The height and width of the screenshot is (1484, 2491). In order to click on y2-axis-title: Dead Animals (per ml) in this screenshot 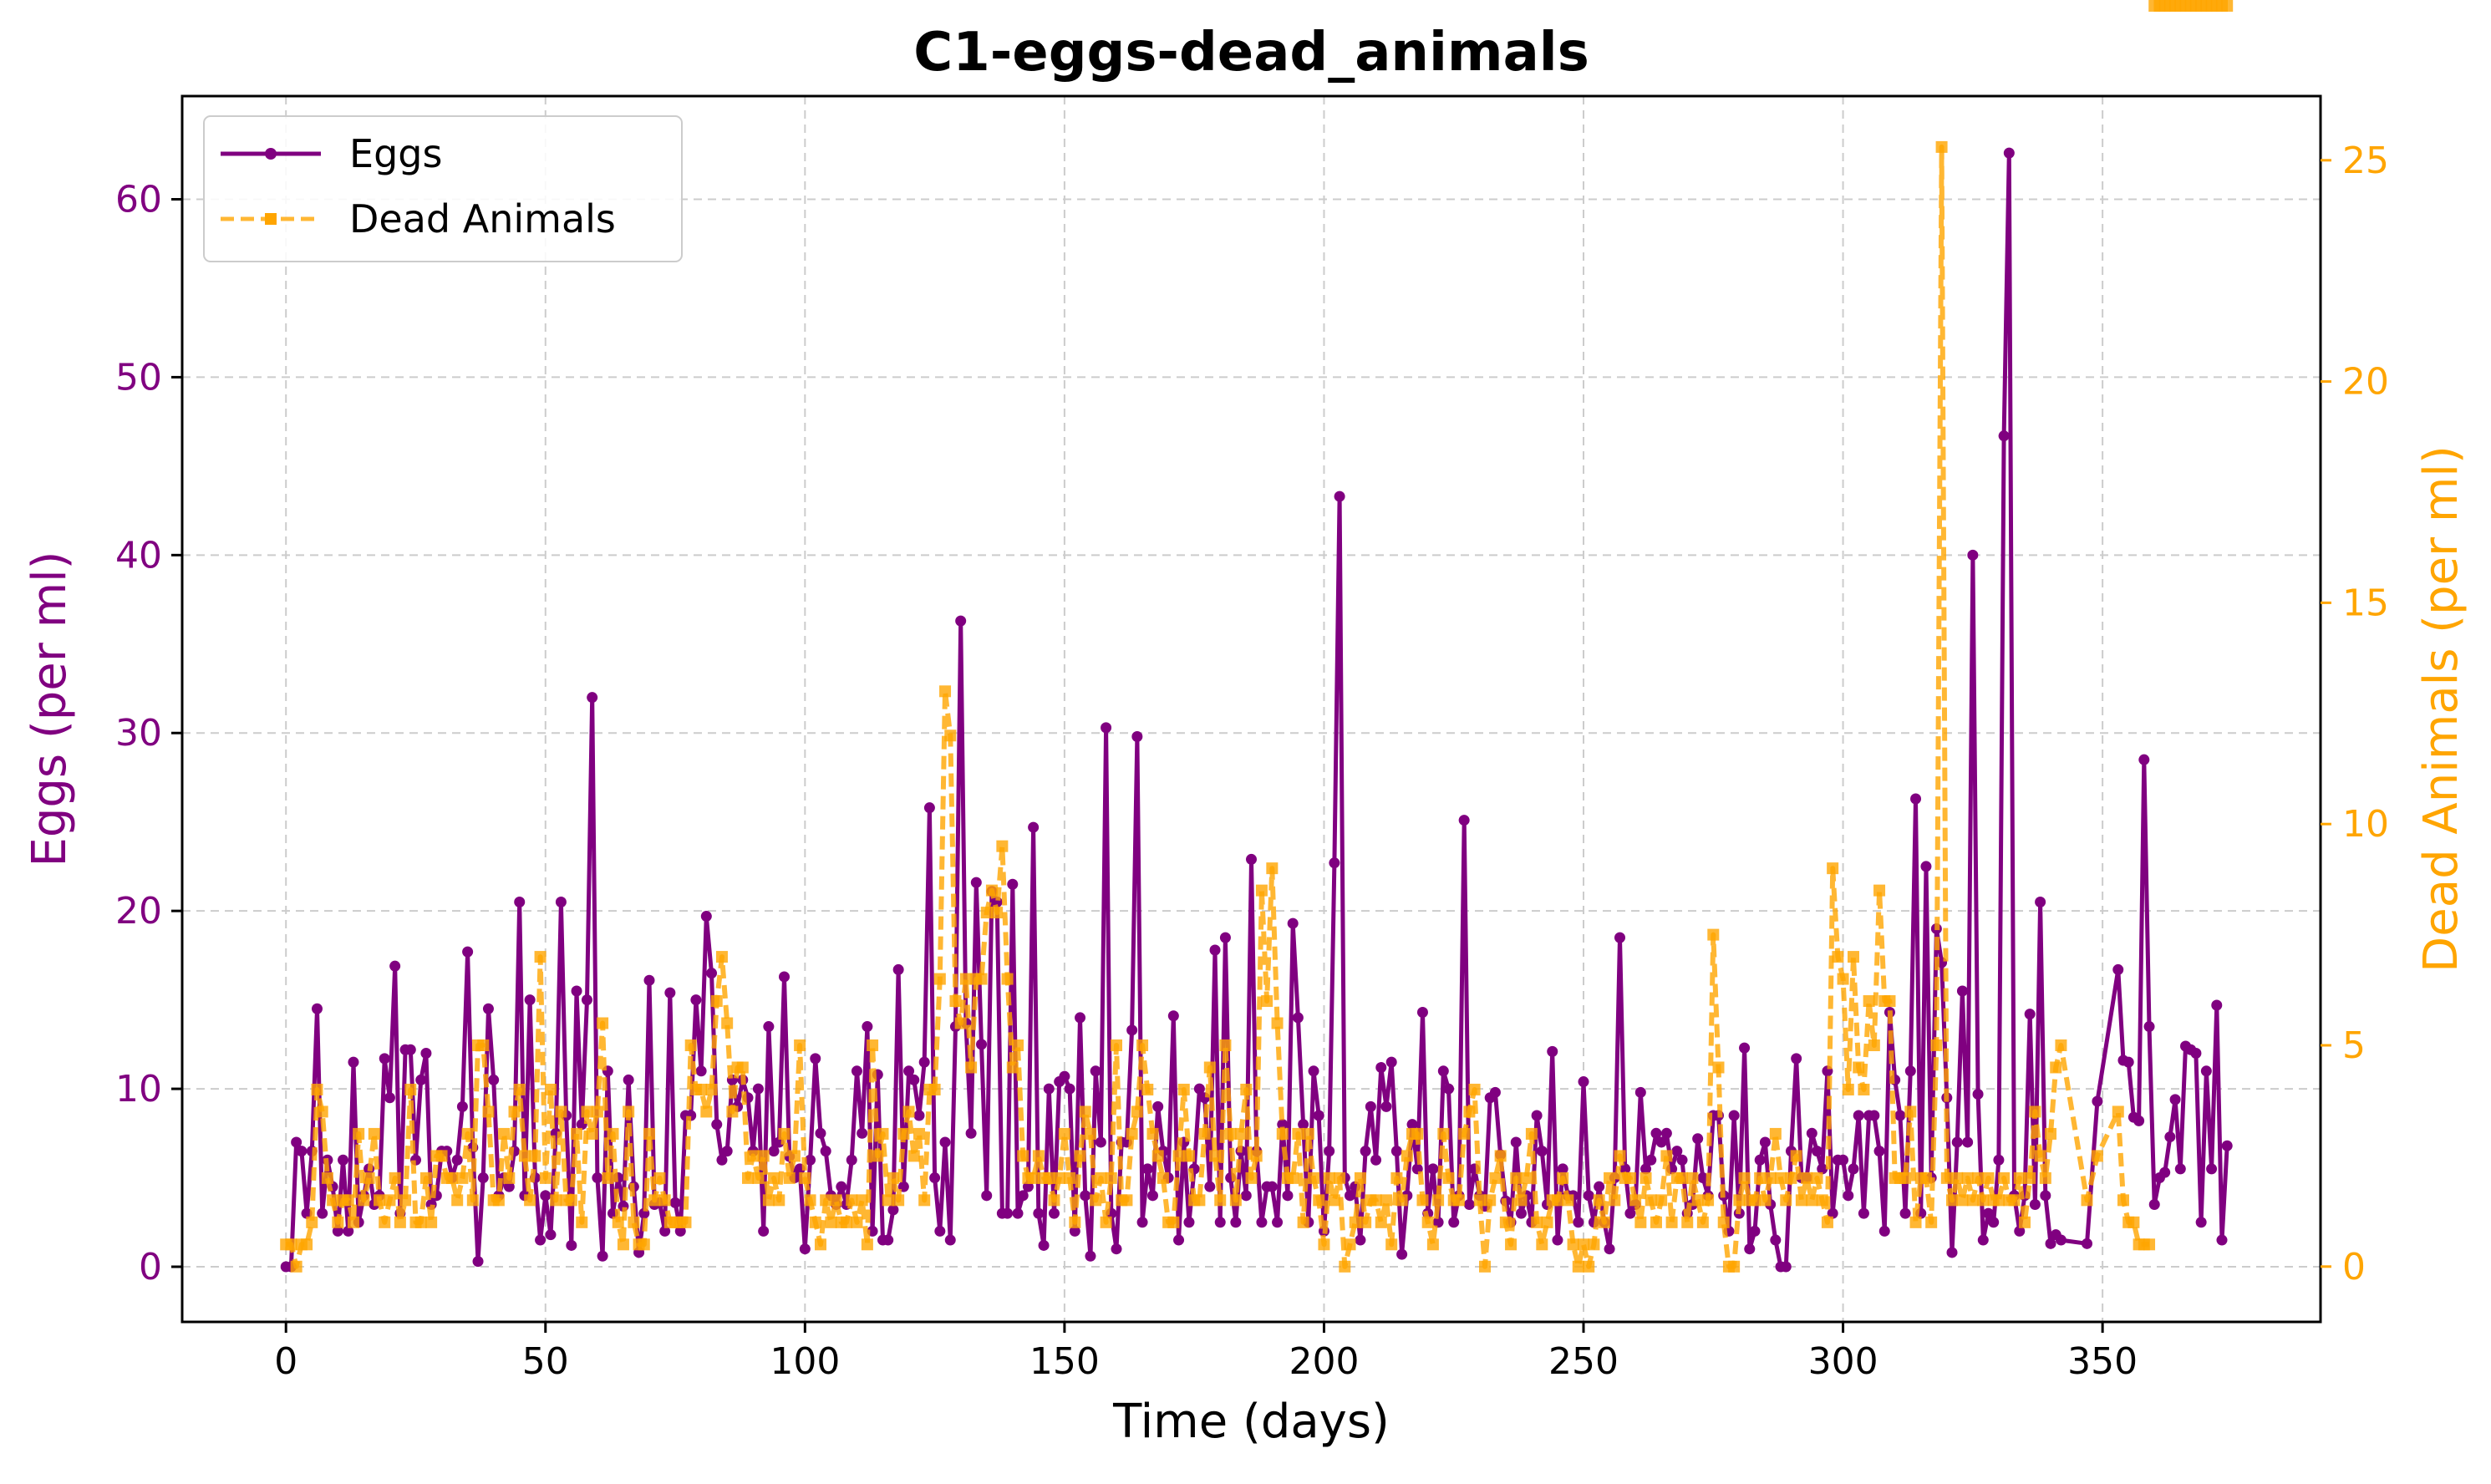, I will do `click(2441, 709)`.